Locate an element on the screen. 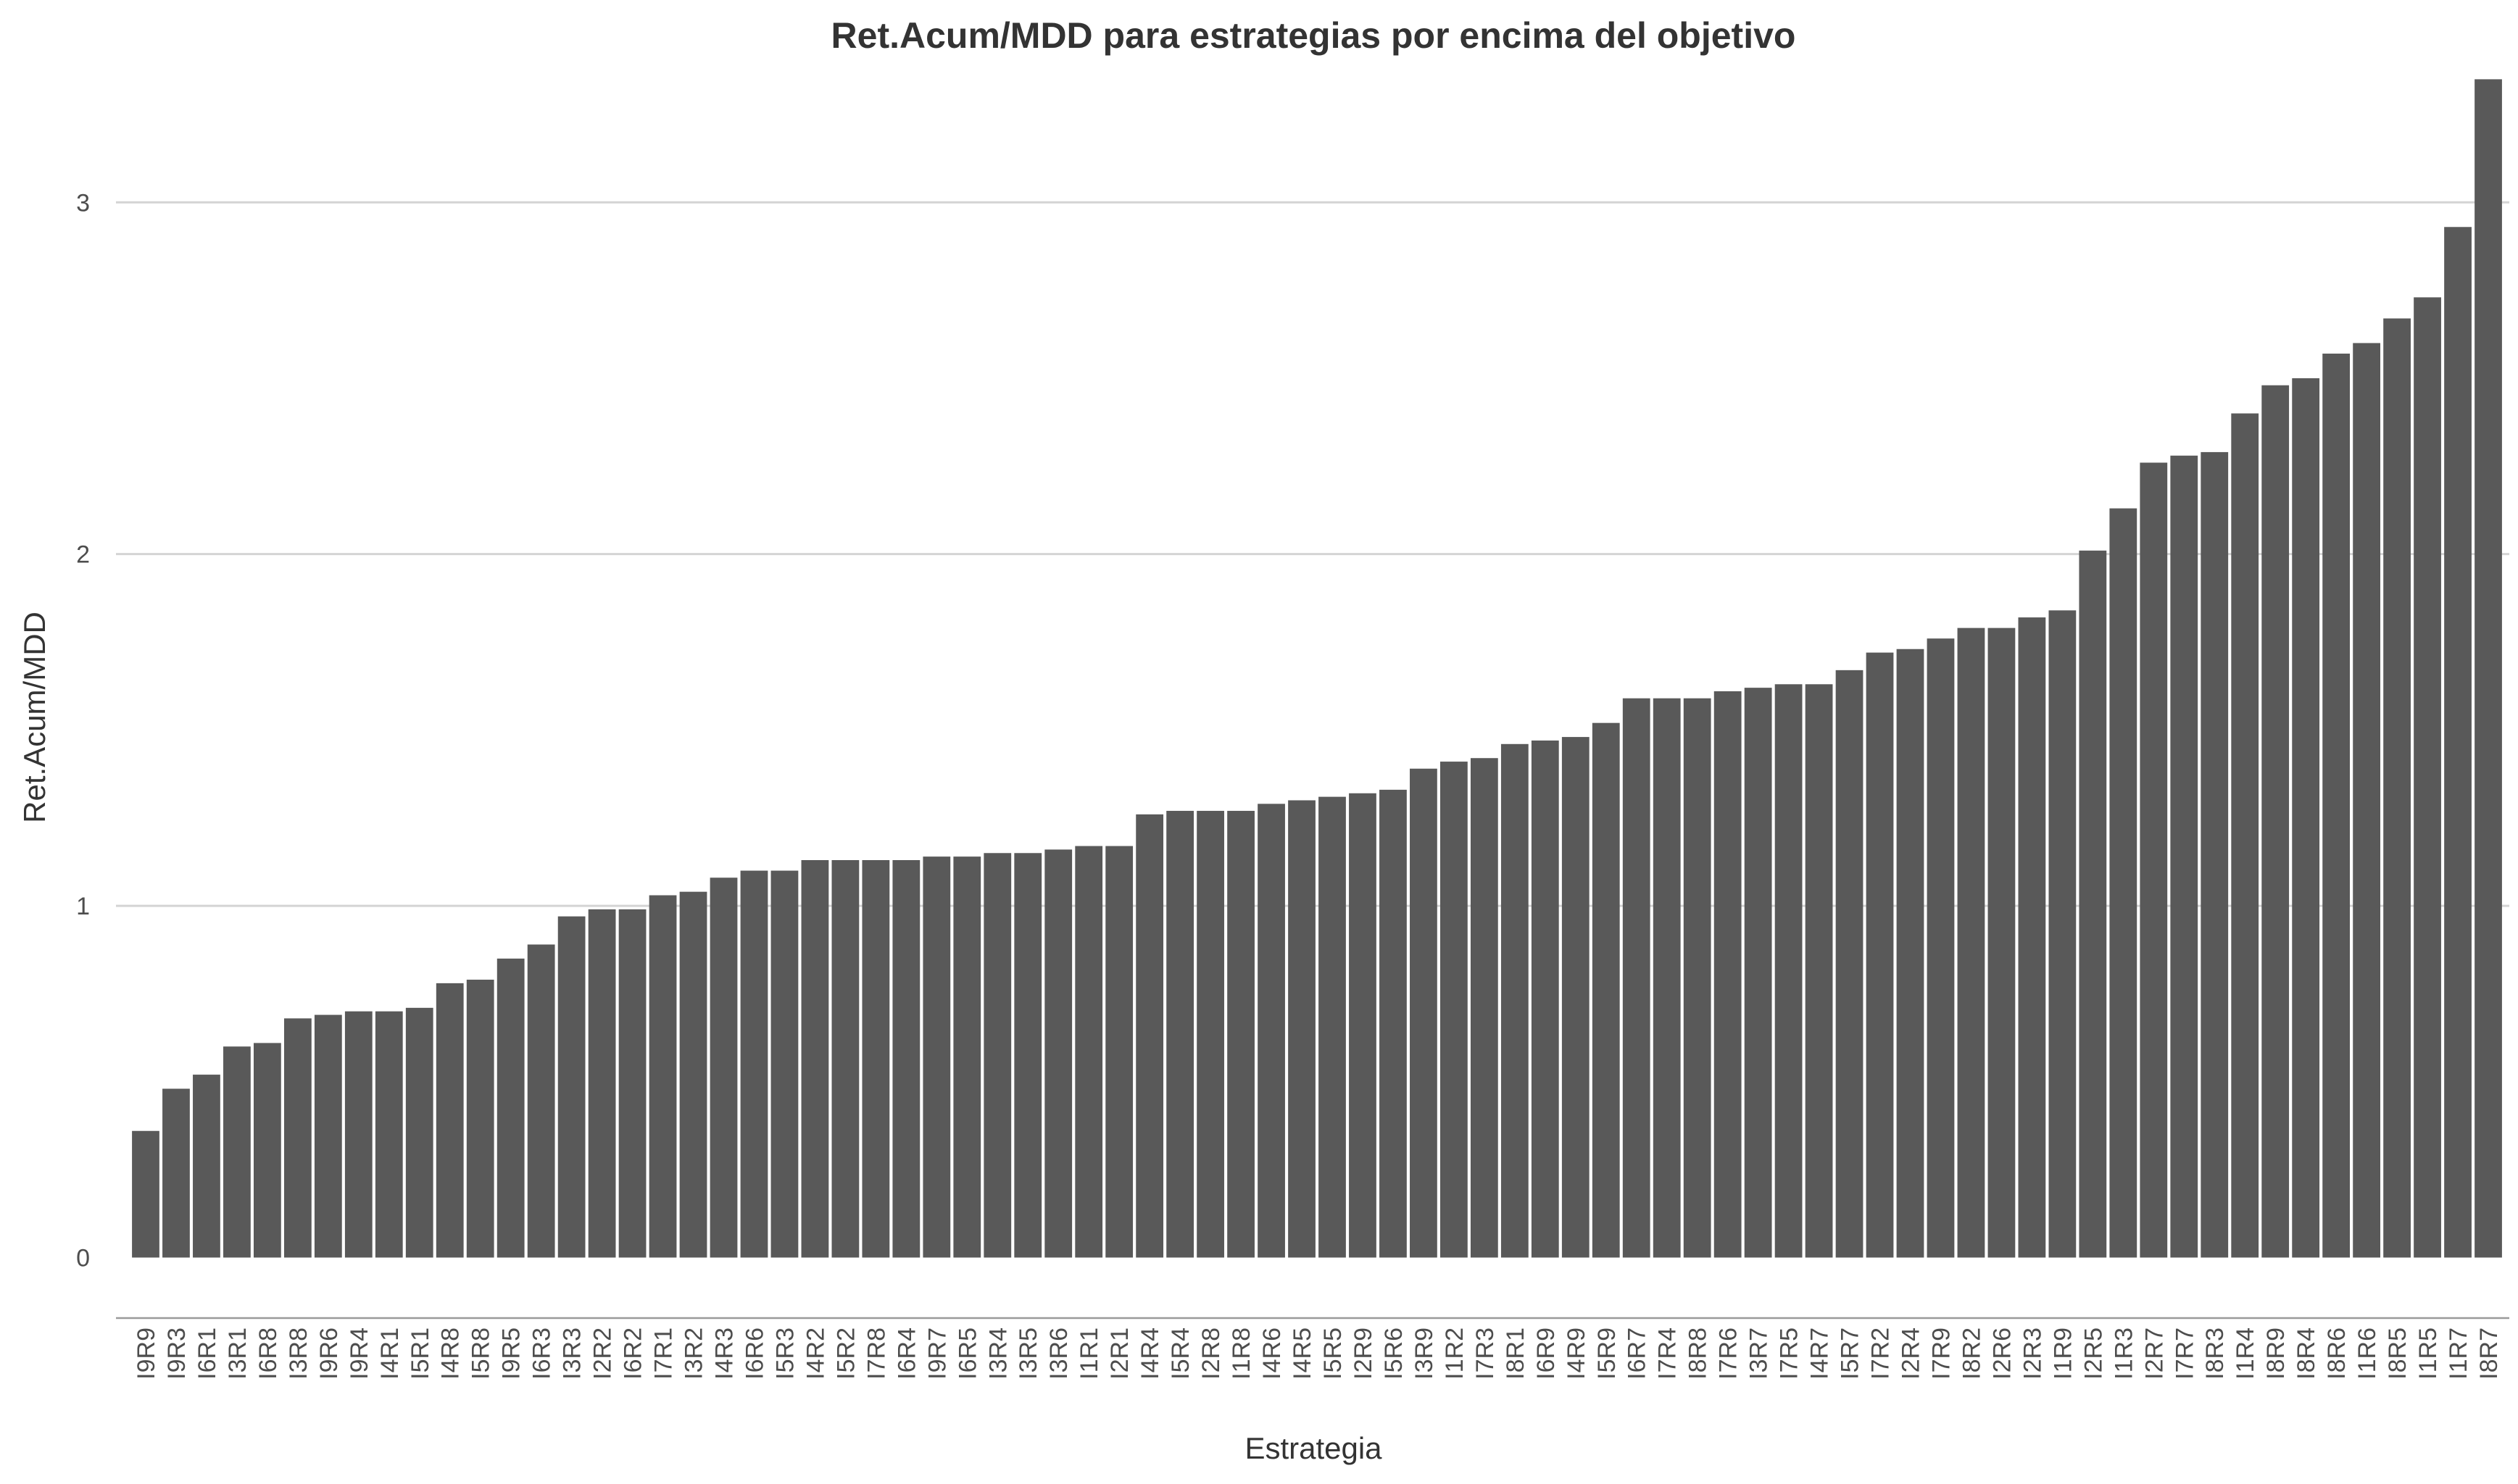  y-tick-label: 2 is located at coordinates (83, 555).